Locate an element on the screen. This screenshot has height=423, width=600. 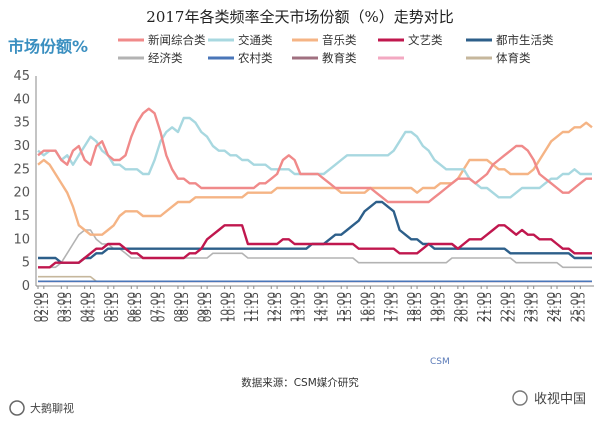
left-watermark: 大鹅聊视 is located at coordinates (41, 408).